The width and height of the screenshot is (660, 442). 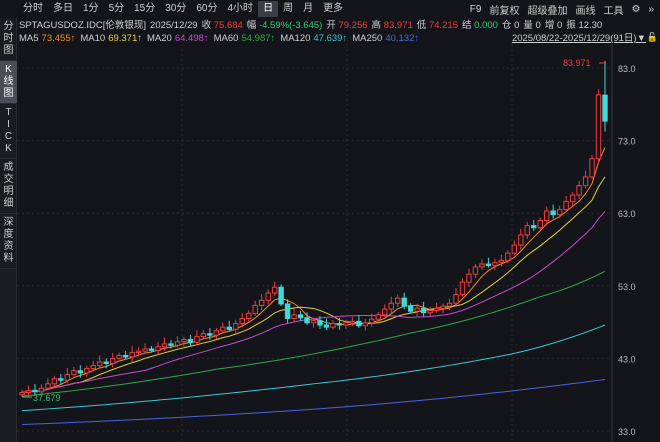 I want to click on date-range-selector: 2025/08/22-2025/12/29(91日)▼, so click(x=578, y=38).